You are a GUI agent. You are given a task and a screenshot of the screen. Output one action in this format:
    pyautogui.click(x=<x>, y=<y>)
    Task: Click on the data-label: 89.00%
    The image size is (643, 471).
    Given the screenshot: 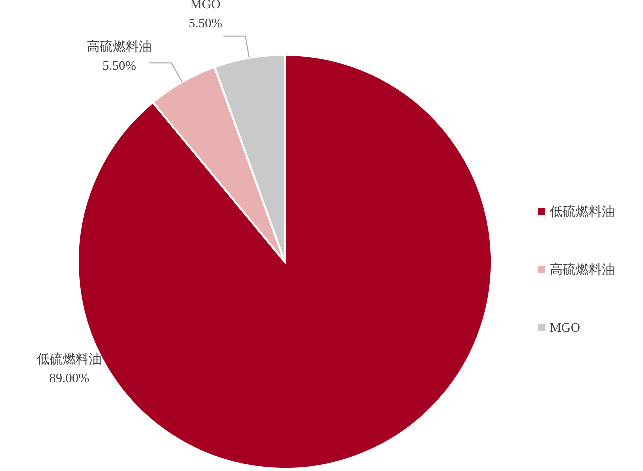 What is the action you would take?
    pyautogui.click(x=70, y=378)
    